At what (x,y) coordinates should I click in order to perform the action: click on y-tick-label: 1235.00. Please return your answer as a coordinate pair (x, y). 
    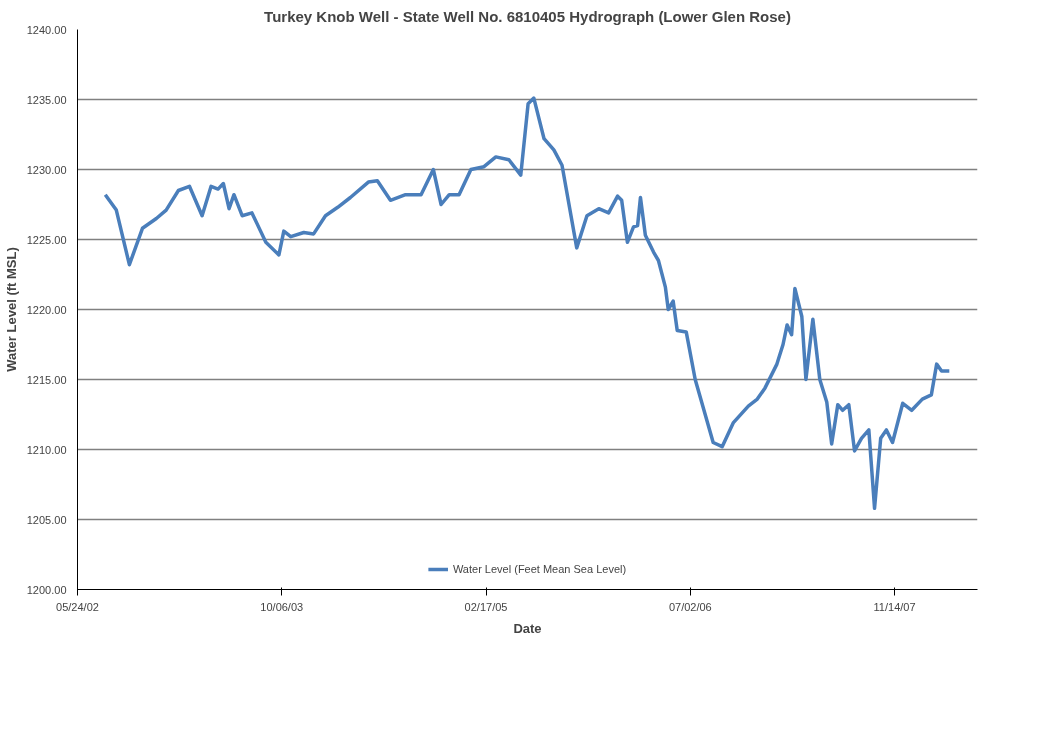
    Looking at the image, I should click on (46, 99).